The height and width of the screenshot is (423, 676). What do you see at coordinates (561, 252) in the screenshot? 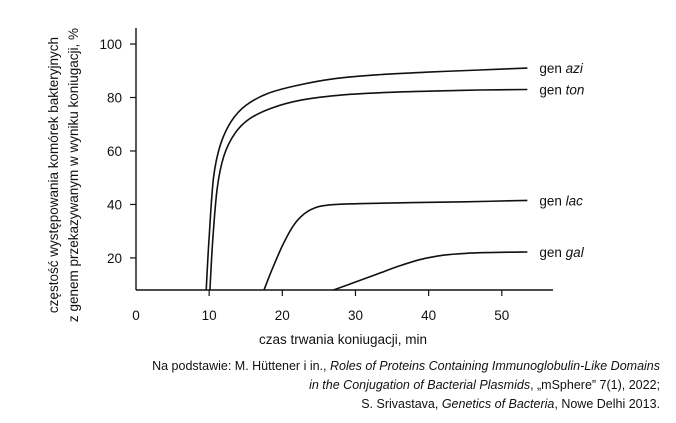
I see `series-label-gal: gen gal` at bounding box center [561, 252].